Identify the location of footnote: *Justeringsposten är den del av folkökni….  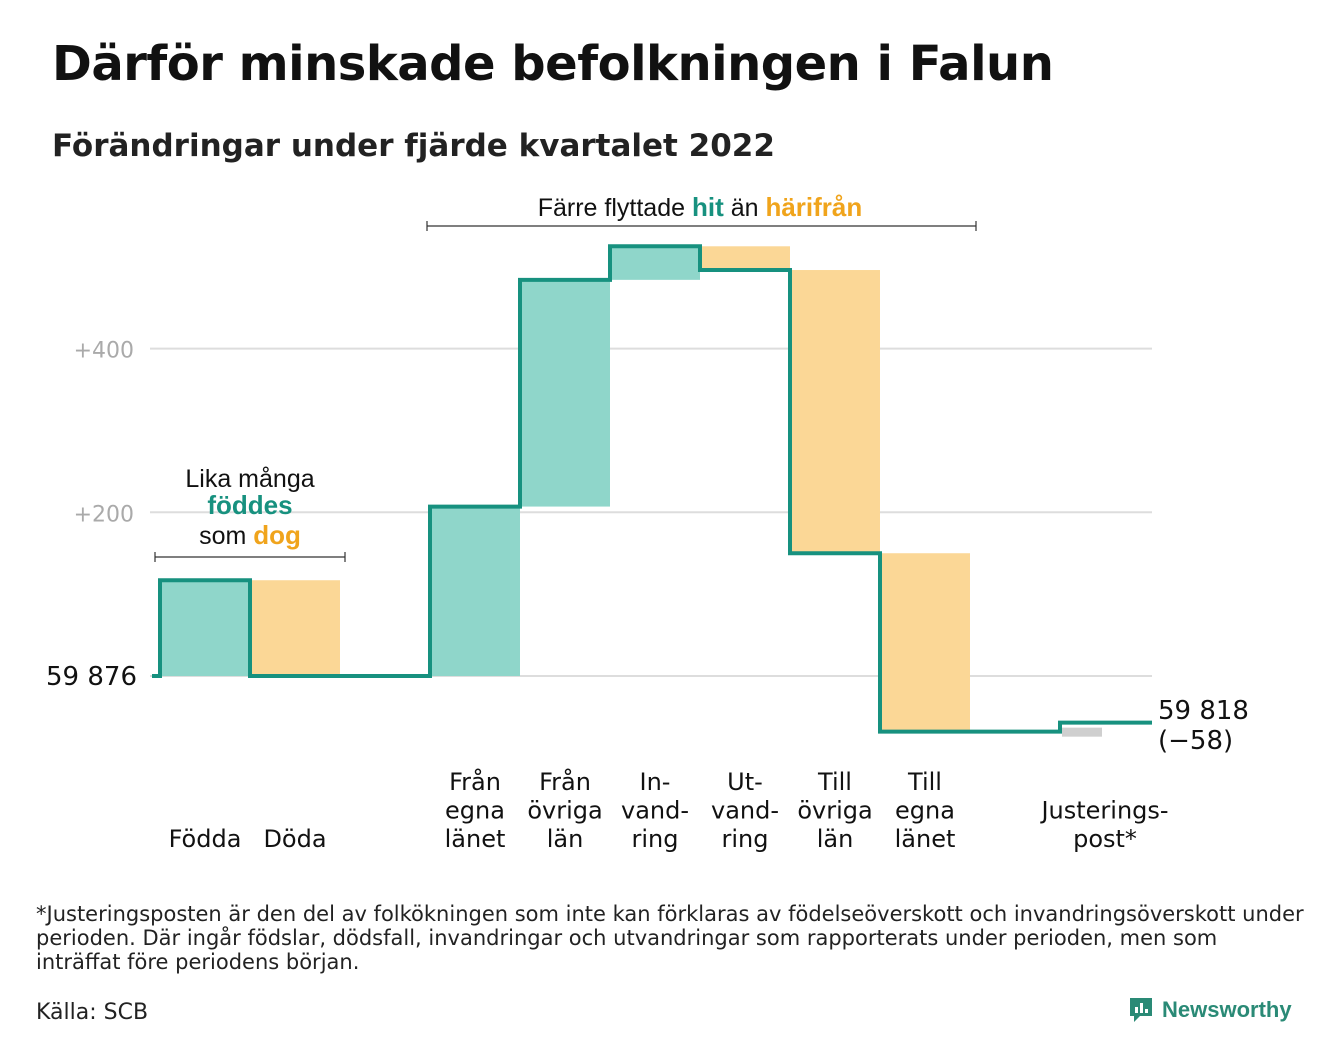
(670, 938).